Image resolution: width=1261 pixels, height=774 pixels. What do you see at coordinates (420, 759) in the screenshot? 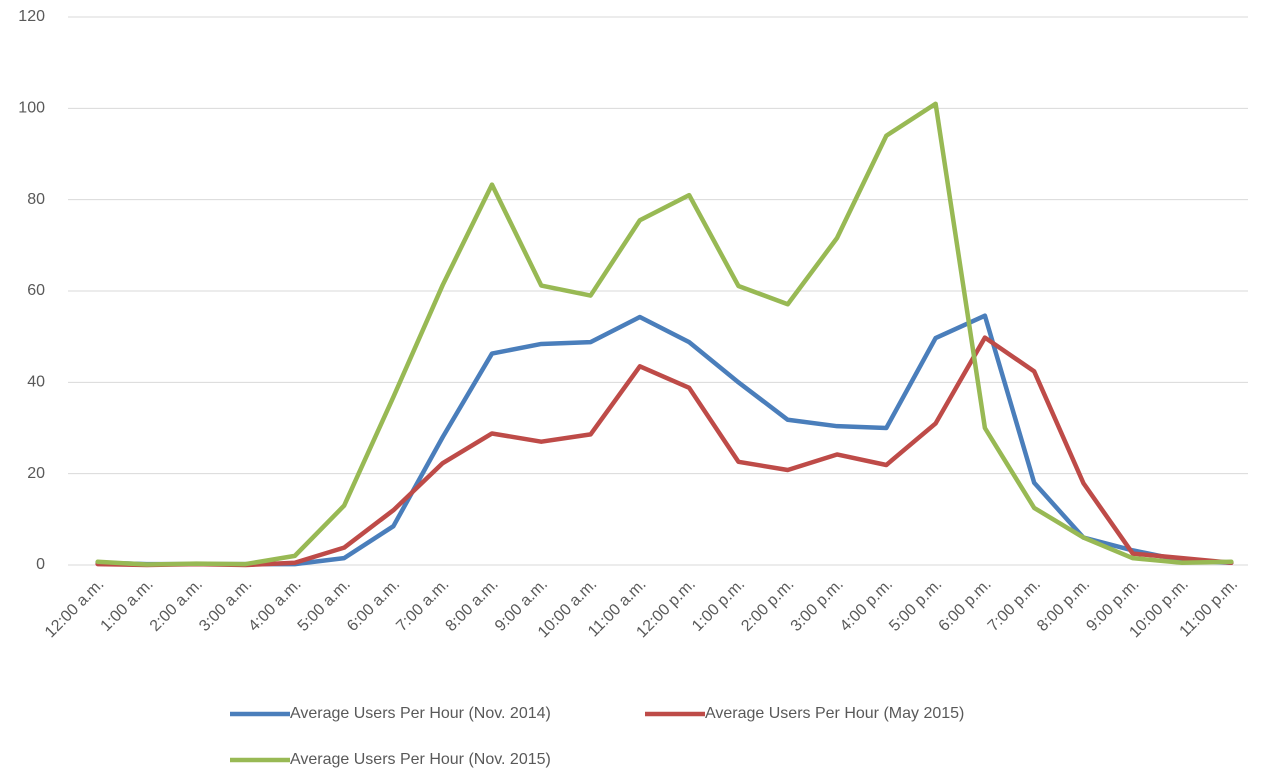
I see `legend-label: Average Users Per Hour (Nov. 2015)` at bounding box center [420, 759].